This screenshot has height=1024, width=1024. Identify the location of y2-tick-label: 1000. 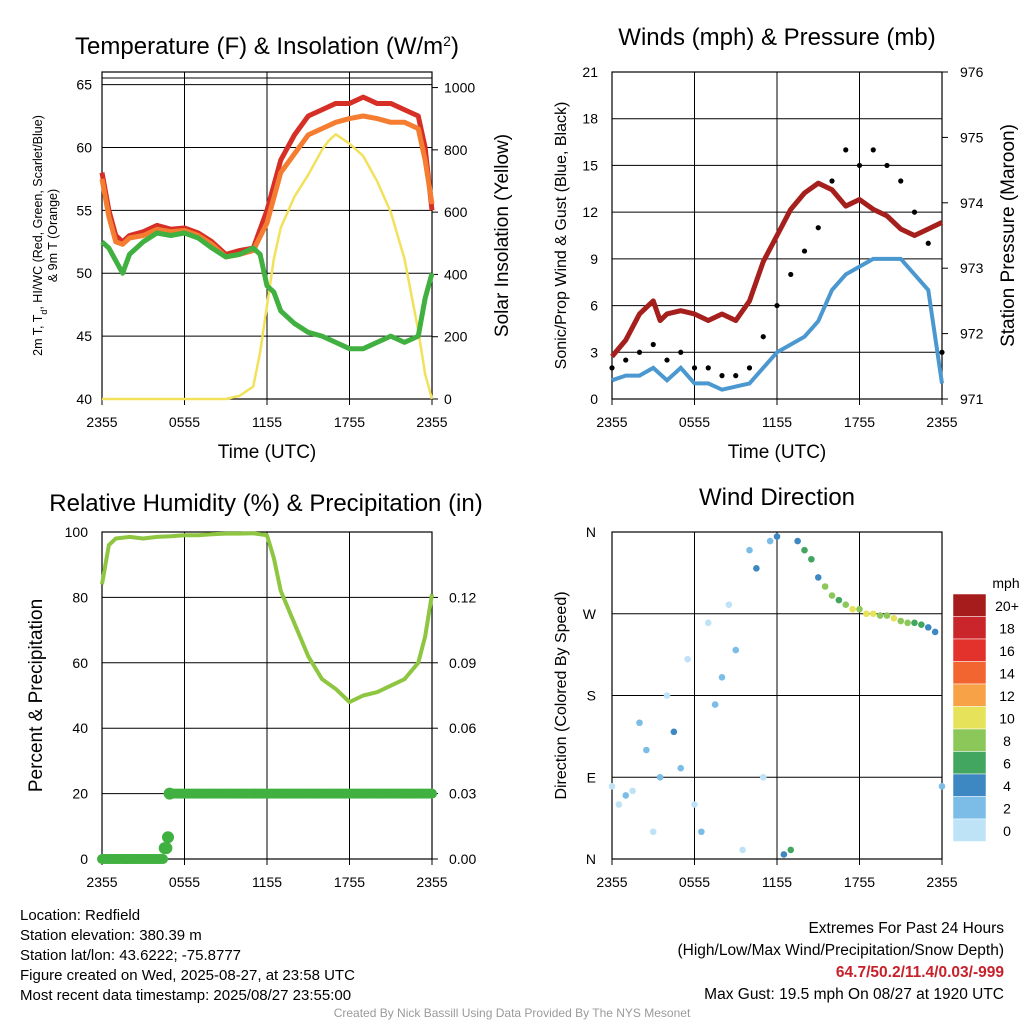
(459, 88).